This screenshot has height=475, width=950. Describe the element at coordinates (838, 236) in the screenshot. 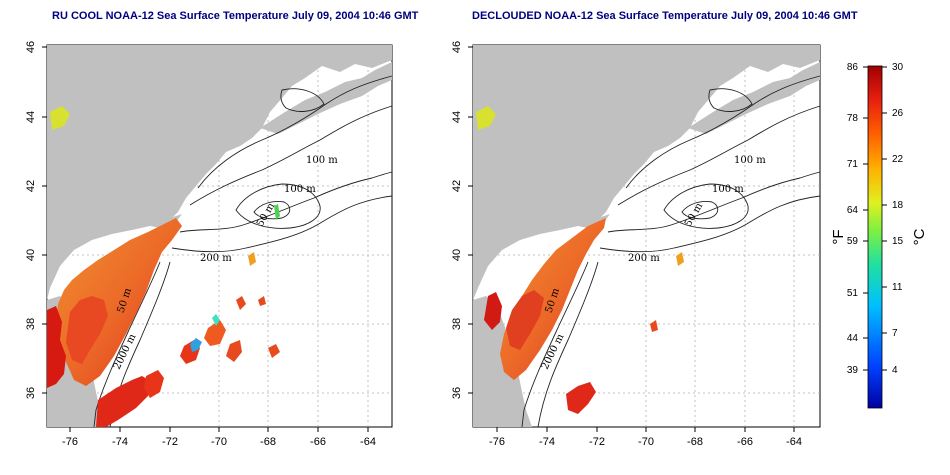

I see `colorbar-fahrenheit-unit: °F` at that location.